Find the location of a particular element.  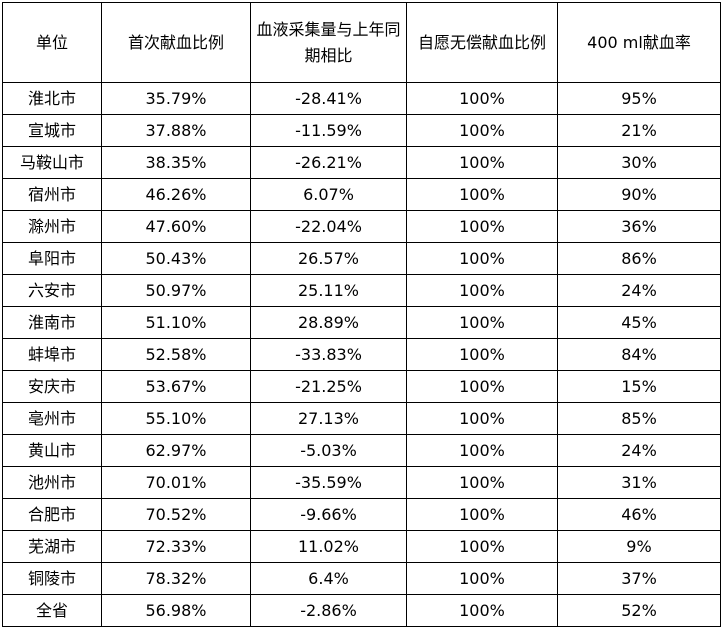

cell-unit: 宣城市 is located at coordinates (52, 130).